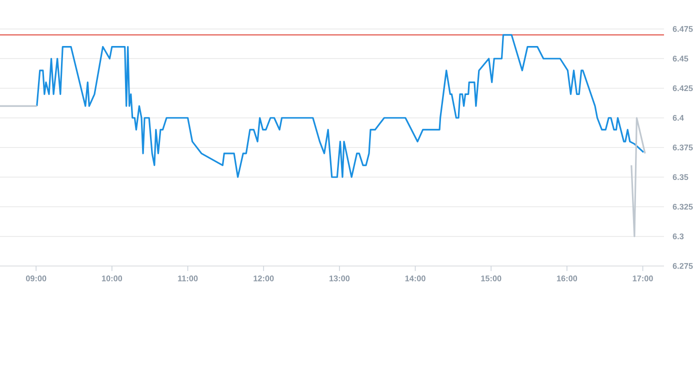  Describe the element at coordinates (678, 117) in the screenshot. I see `y-tick-label: 6.4` at that location.